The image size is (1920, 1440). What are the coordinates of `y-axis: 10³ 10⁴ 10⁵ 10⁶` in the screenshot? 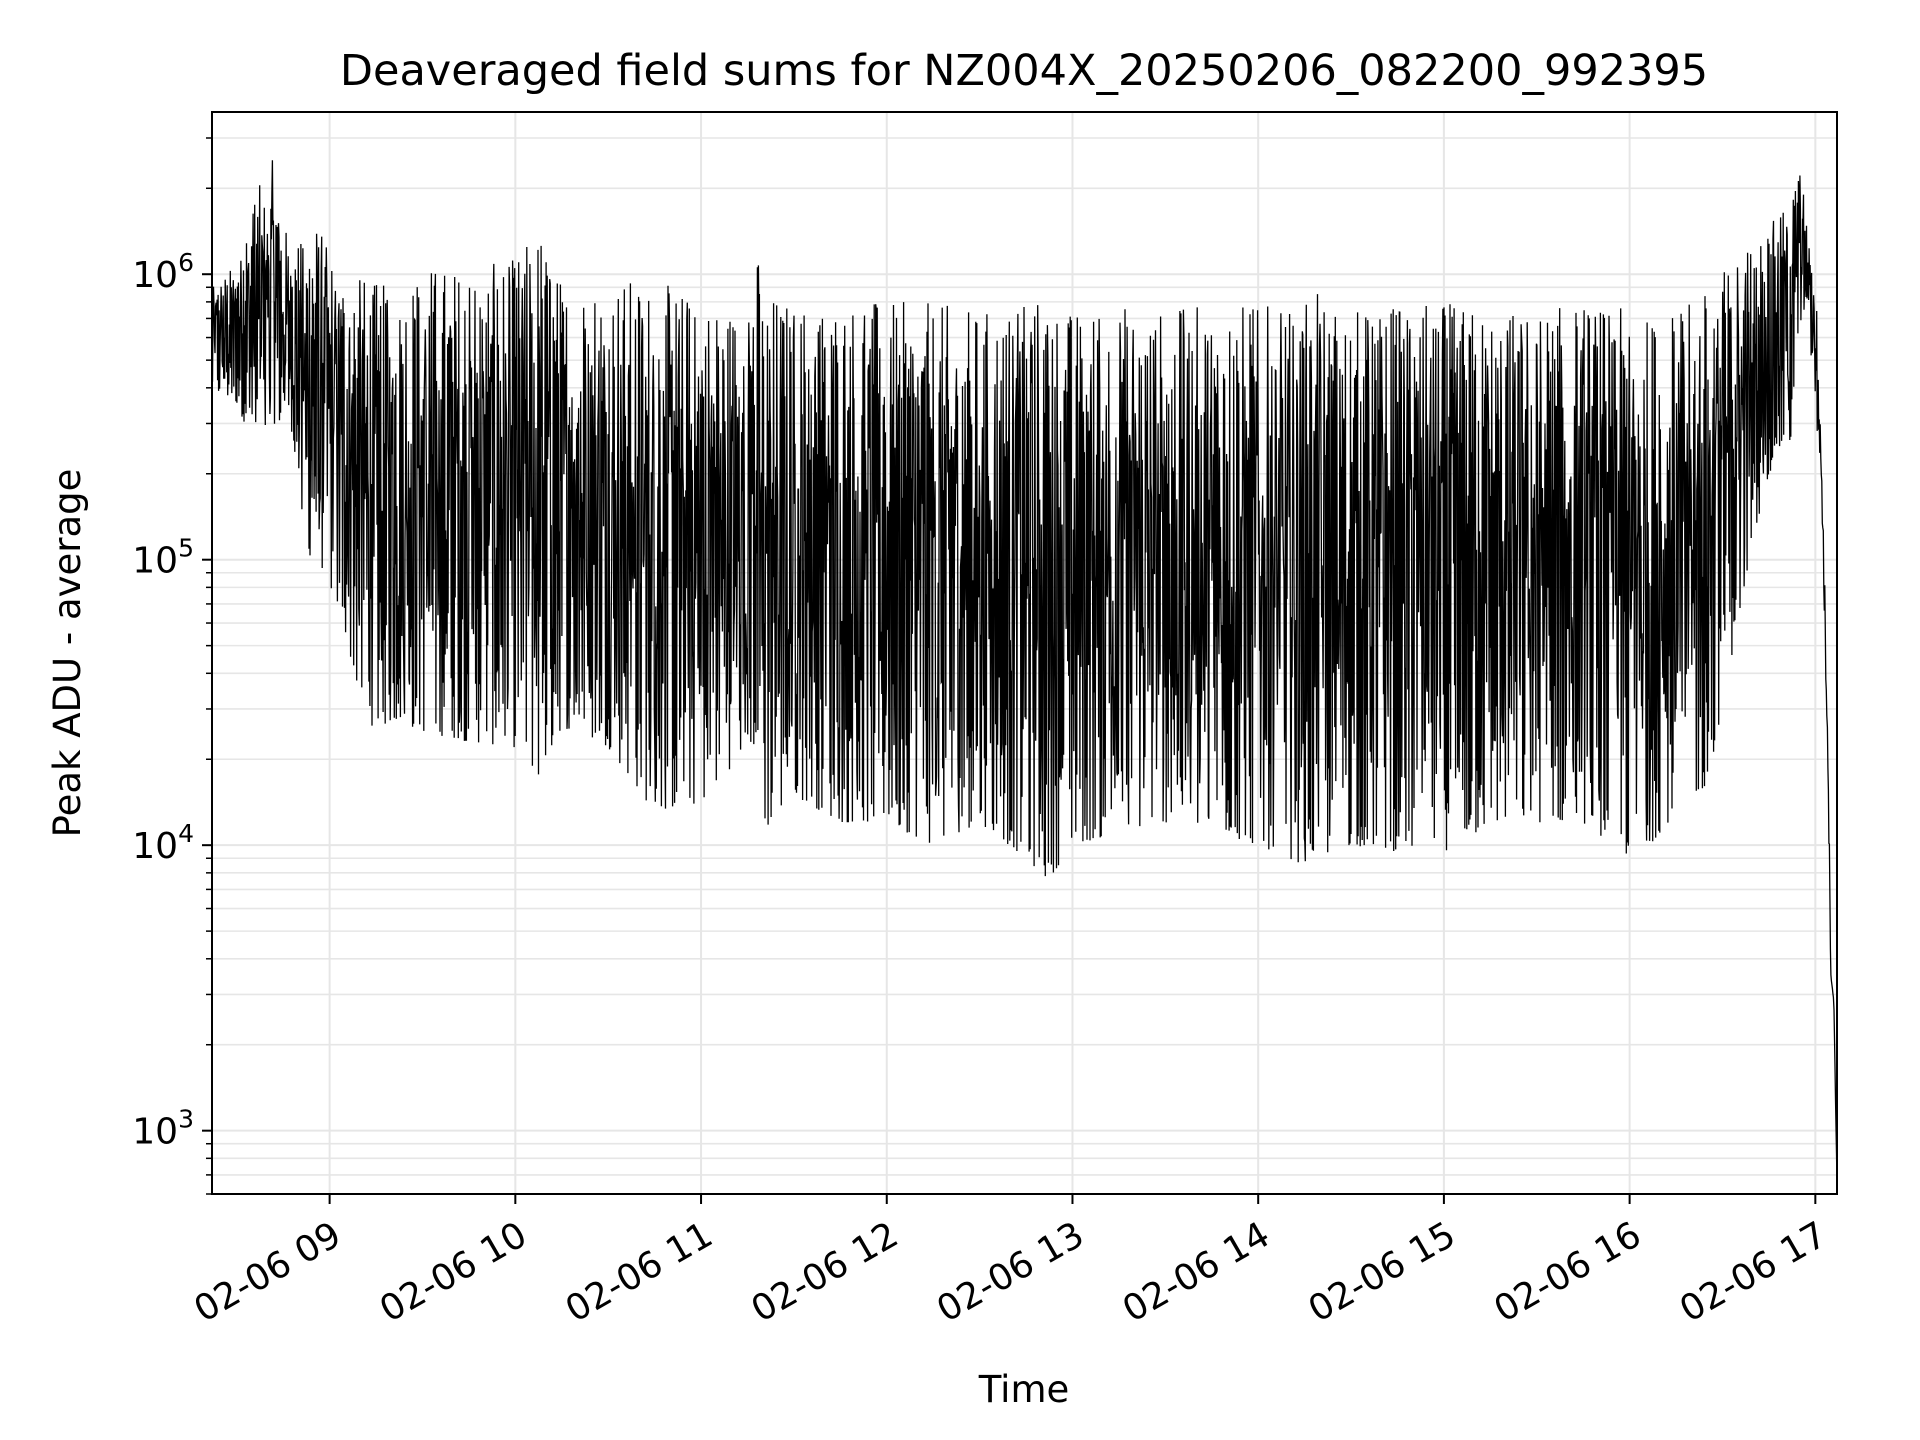 It's located at (172, 666).